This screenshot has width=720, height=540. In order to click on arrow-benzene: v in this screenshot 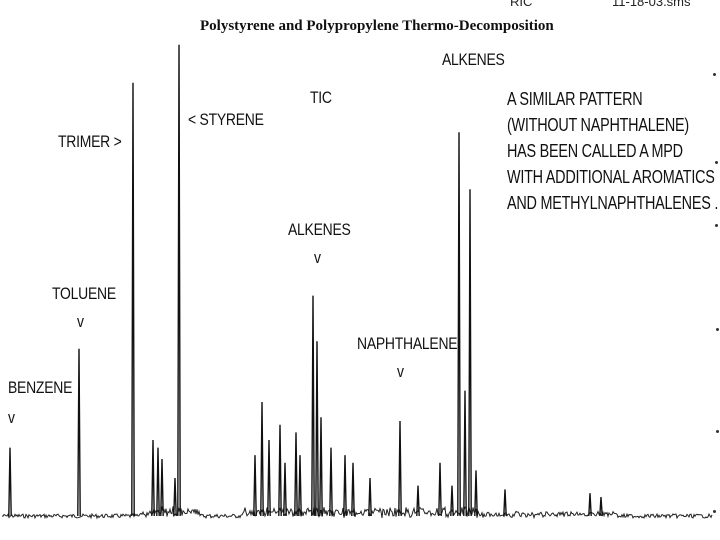, I will do `click(11, 417)`.